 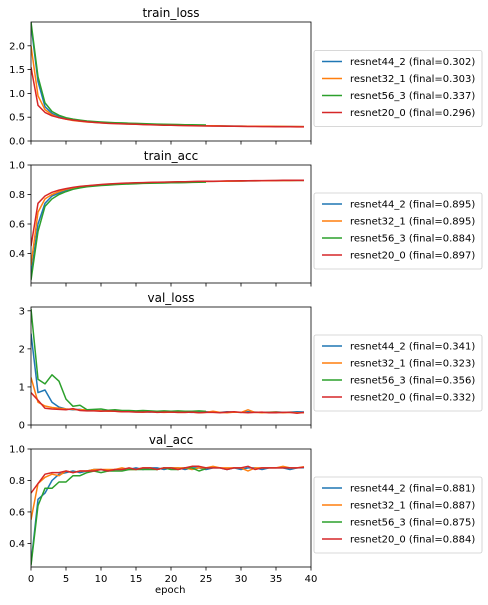 What do you see at coordinates (17, 142) in the screenshot?
I see `y-tick-label: 0.0` at bounding box center [17, 142].